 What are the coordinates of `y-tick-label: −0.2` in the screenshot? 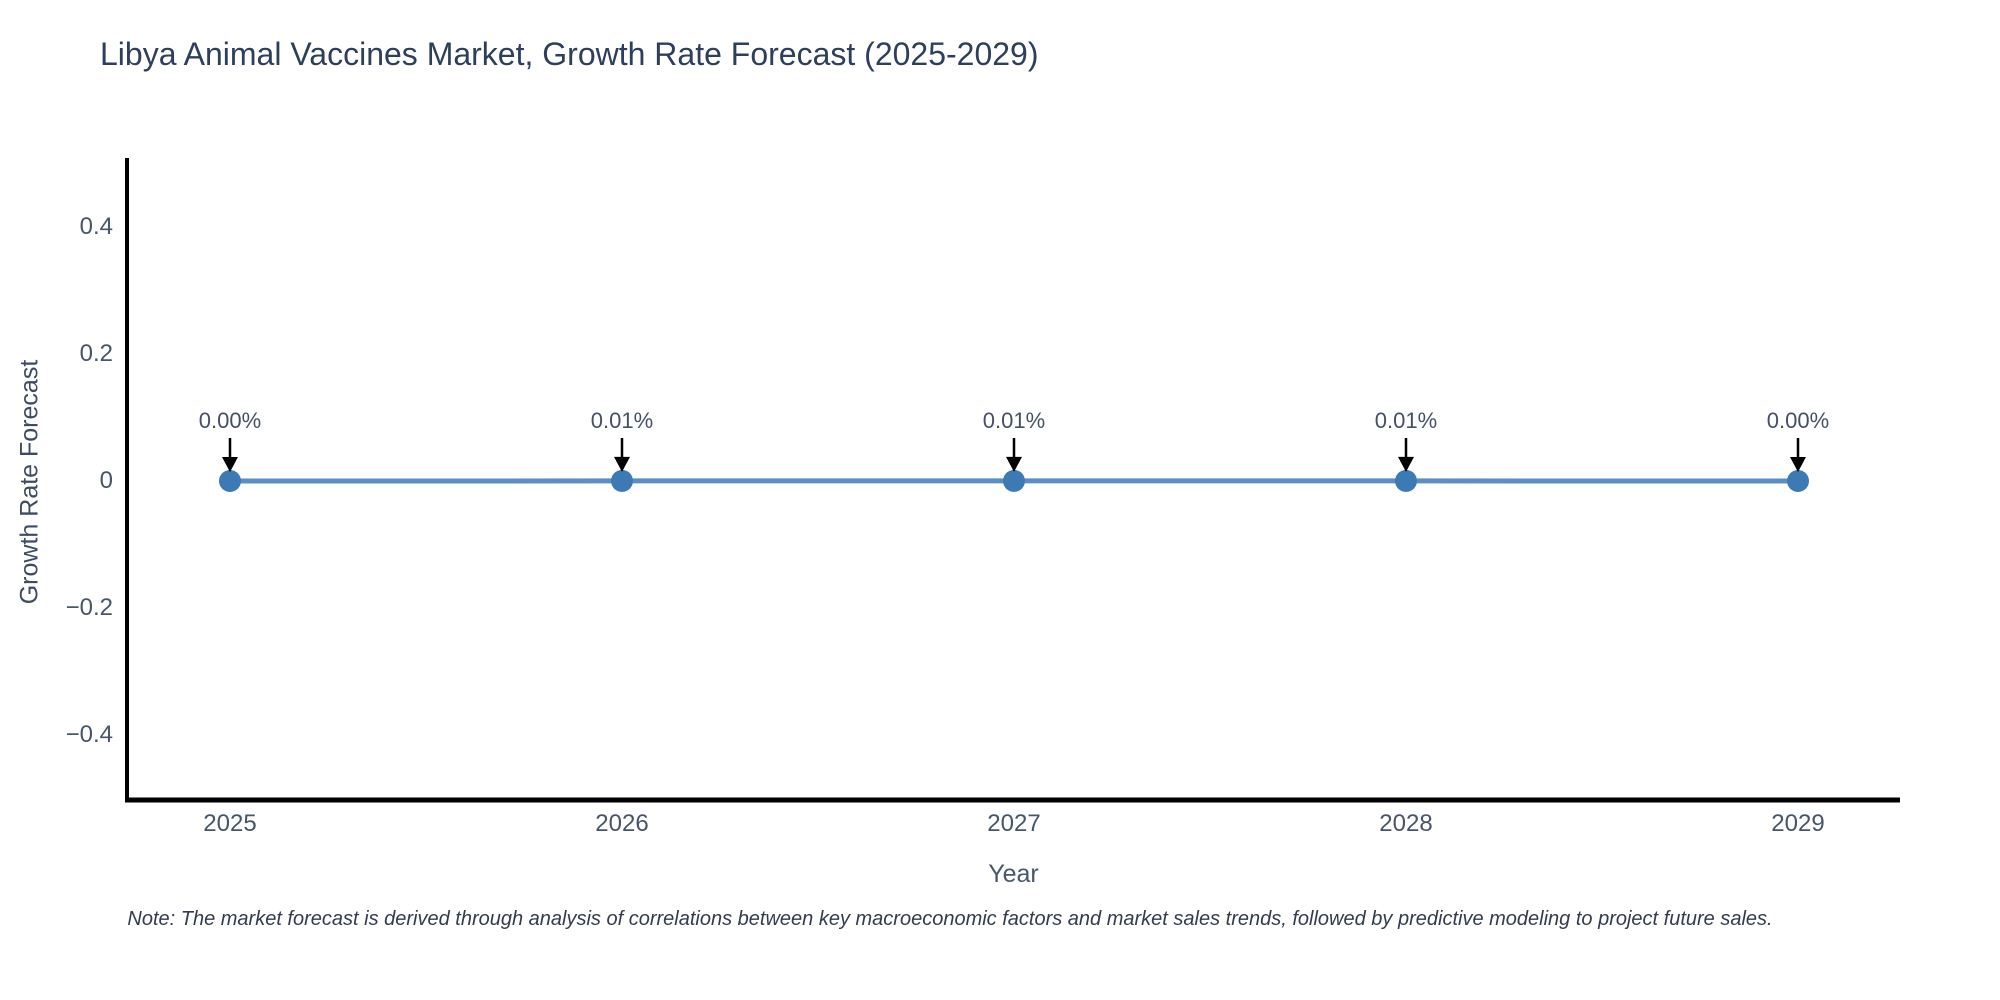 It's located at (89, 607).